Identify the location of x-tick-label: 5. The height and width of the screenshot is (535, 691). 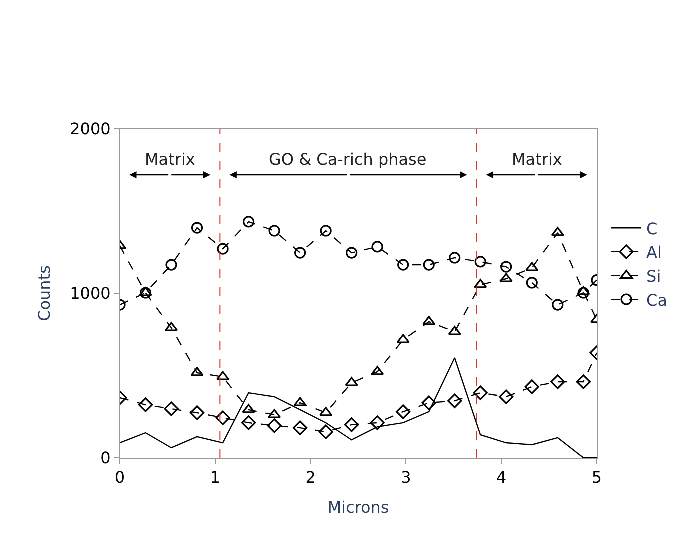
(597, 478).